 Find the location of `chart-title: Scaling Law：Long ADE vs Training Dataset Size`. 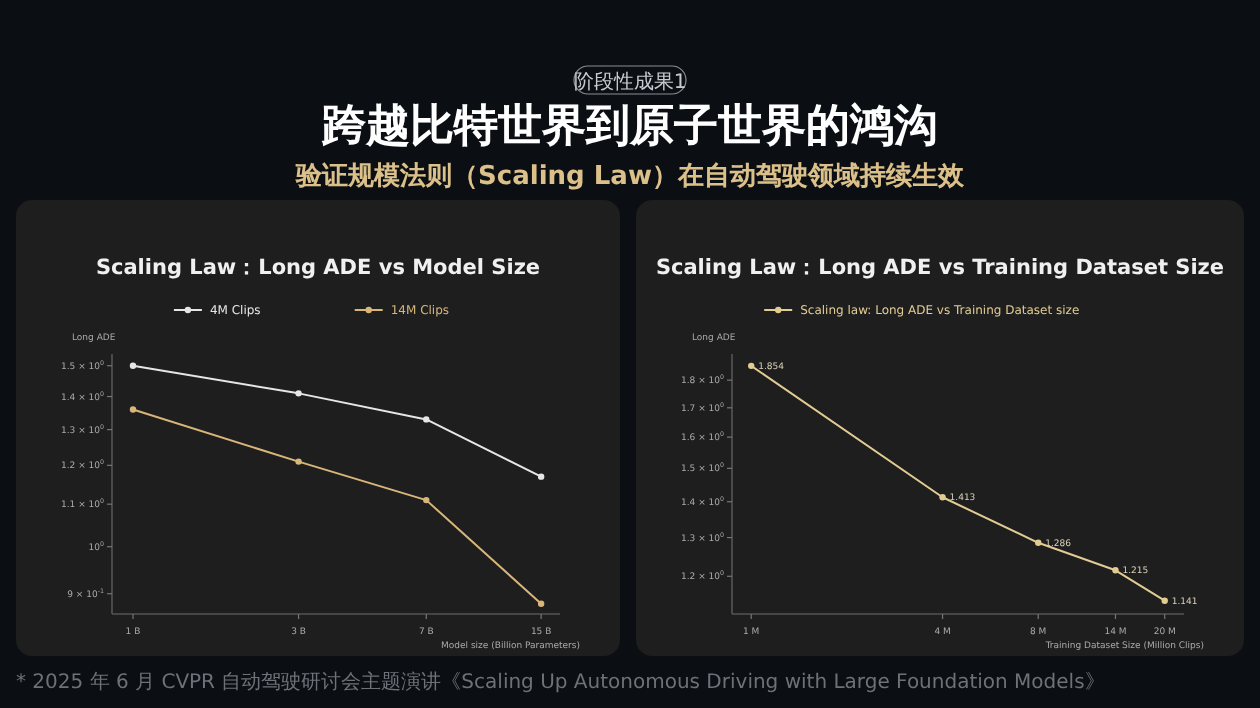

chart-title: Scaling Law：Long ADE vs Training Dataset Size is located at coordinates (940, 268).